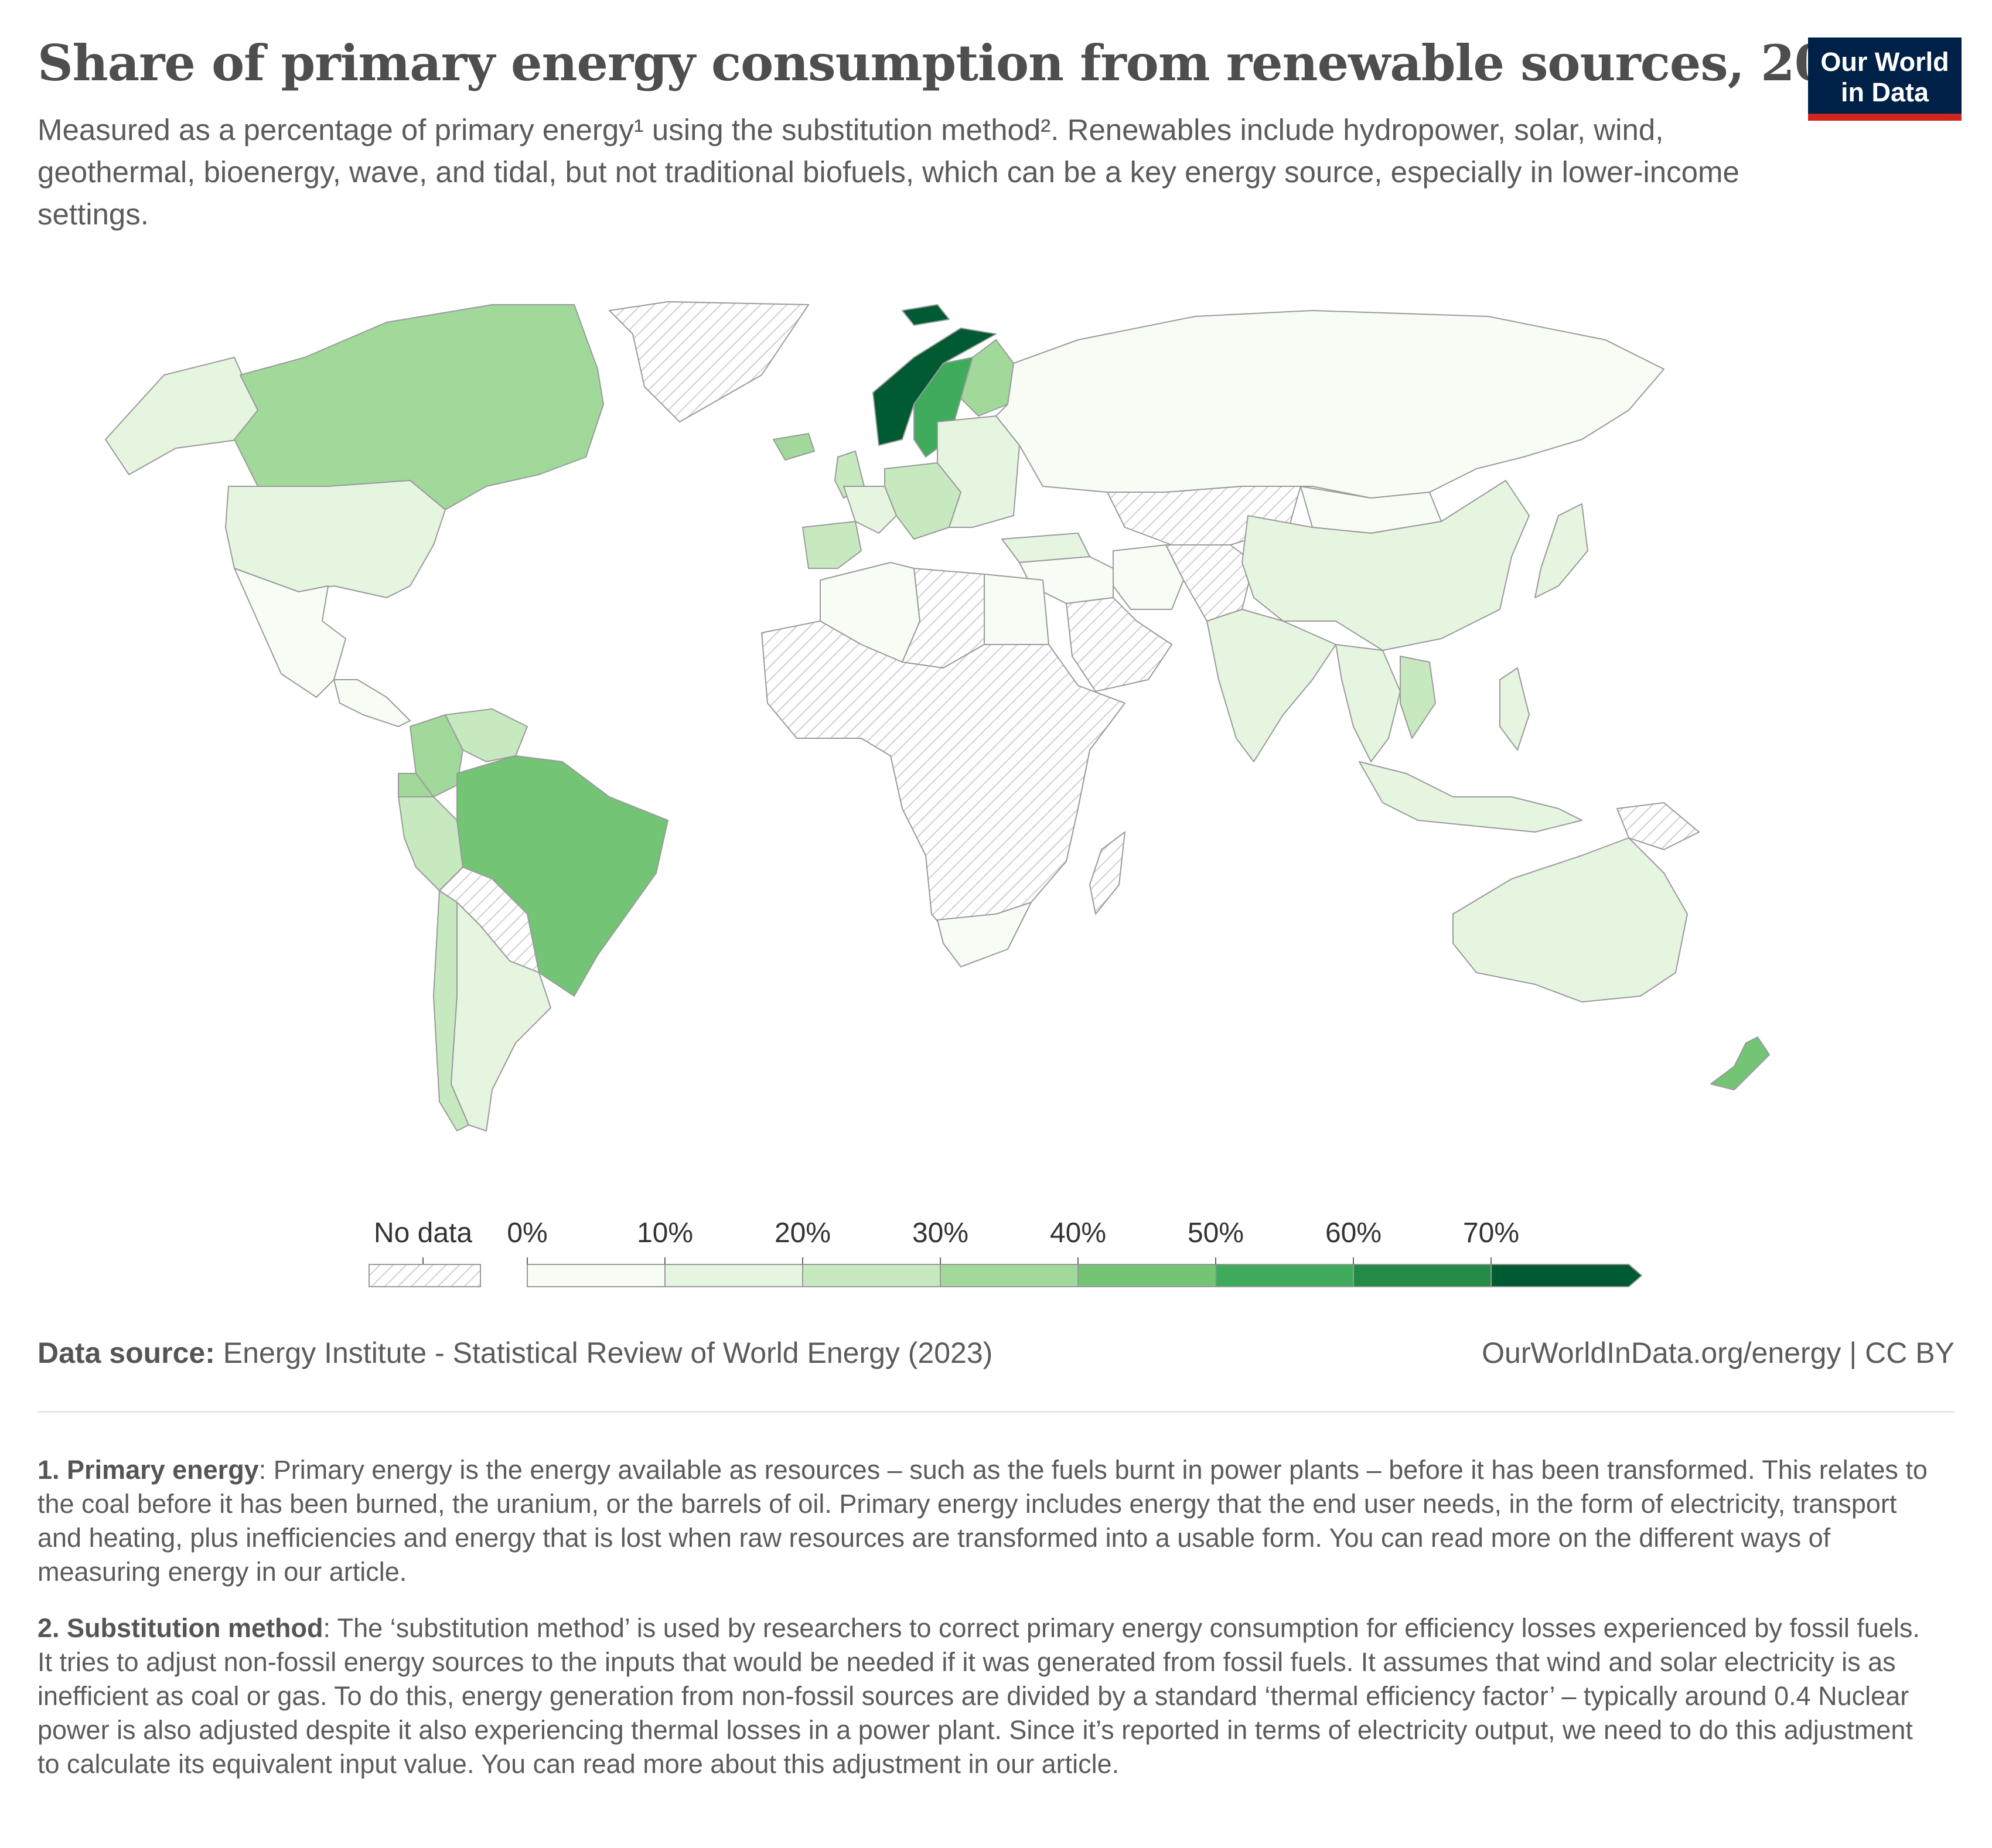  What do you see at coordinates (1514, 709) in the screenshot?
I see `region-philippines` at bounding box center [1514, 709].